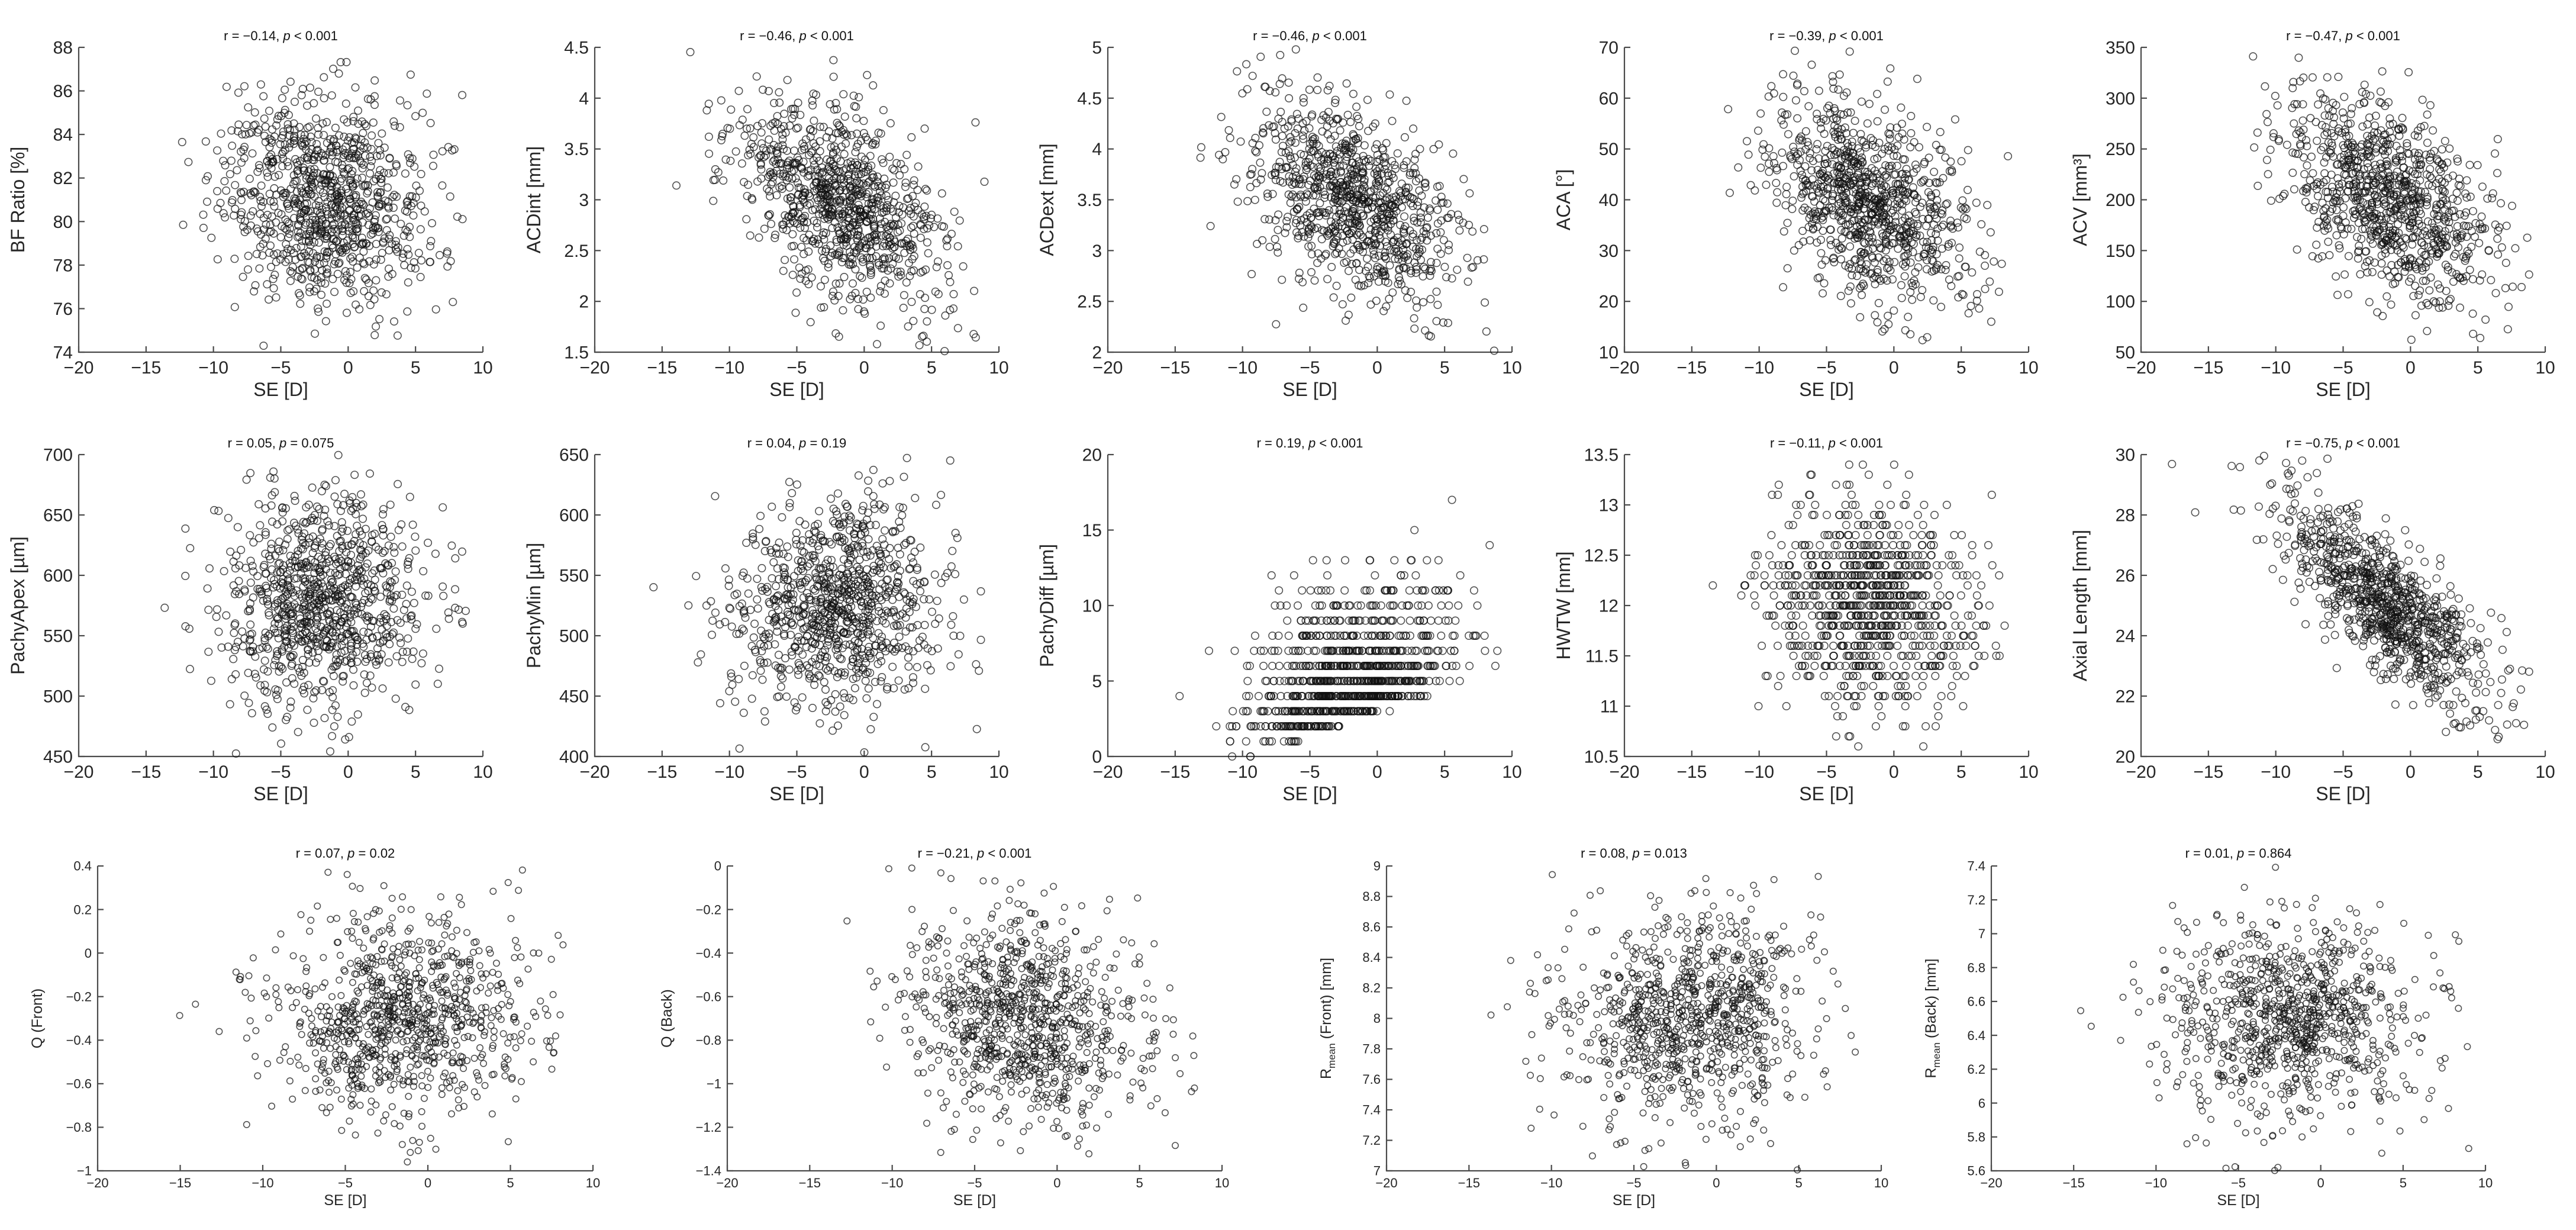  Describe the element at coordinates (584, 201) in the screenshot. I see `y-tick-label: 3` at that location.